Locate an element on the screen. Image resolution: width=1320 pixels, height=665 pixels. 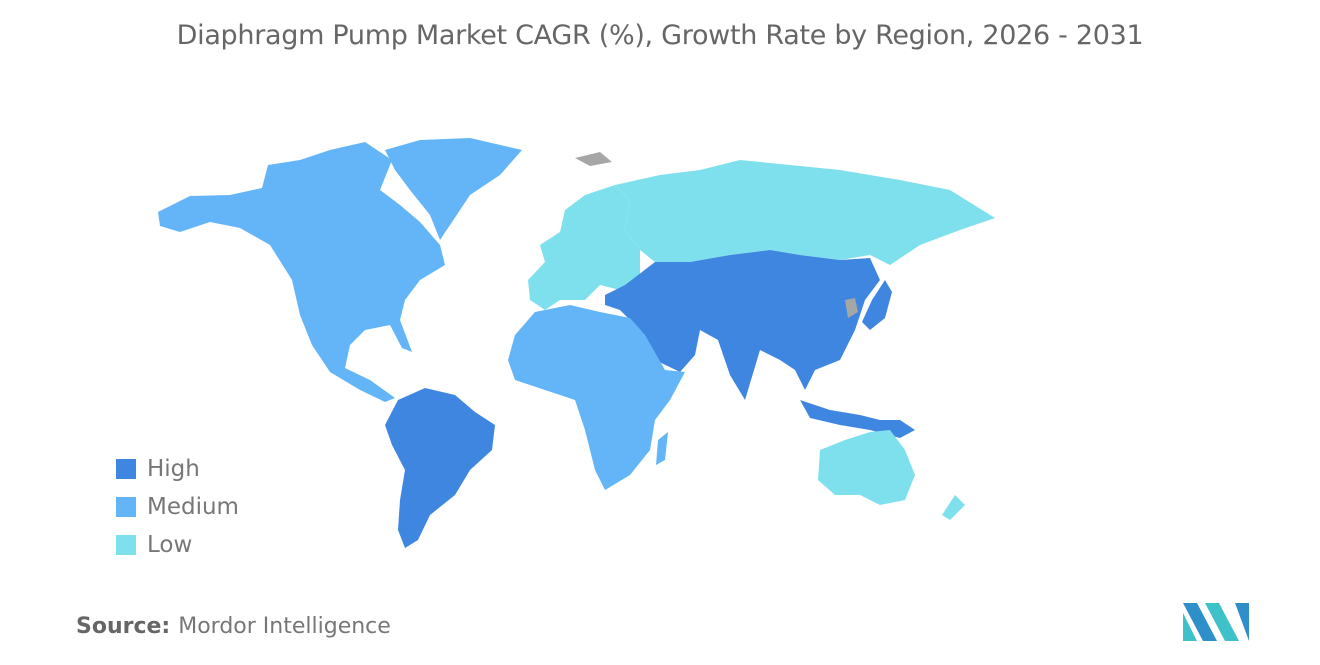
legend-swatch-medium is located at coordinates (126, 507).